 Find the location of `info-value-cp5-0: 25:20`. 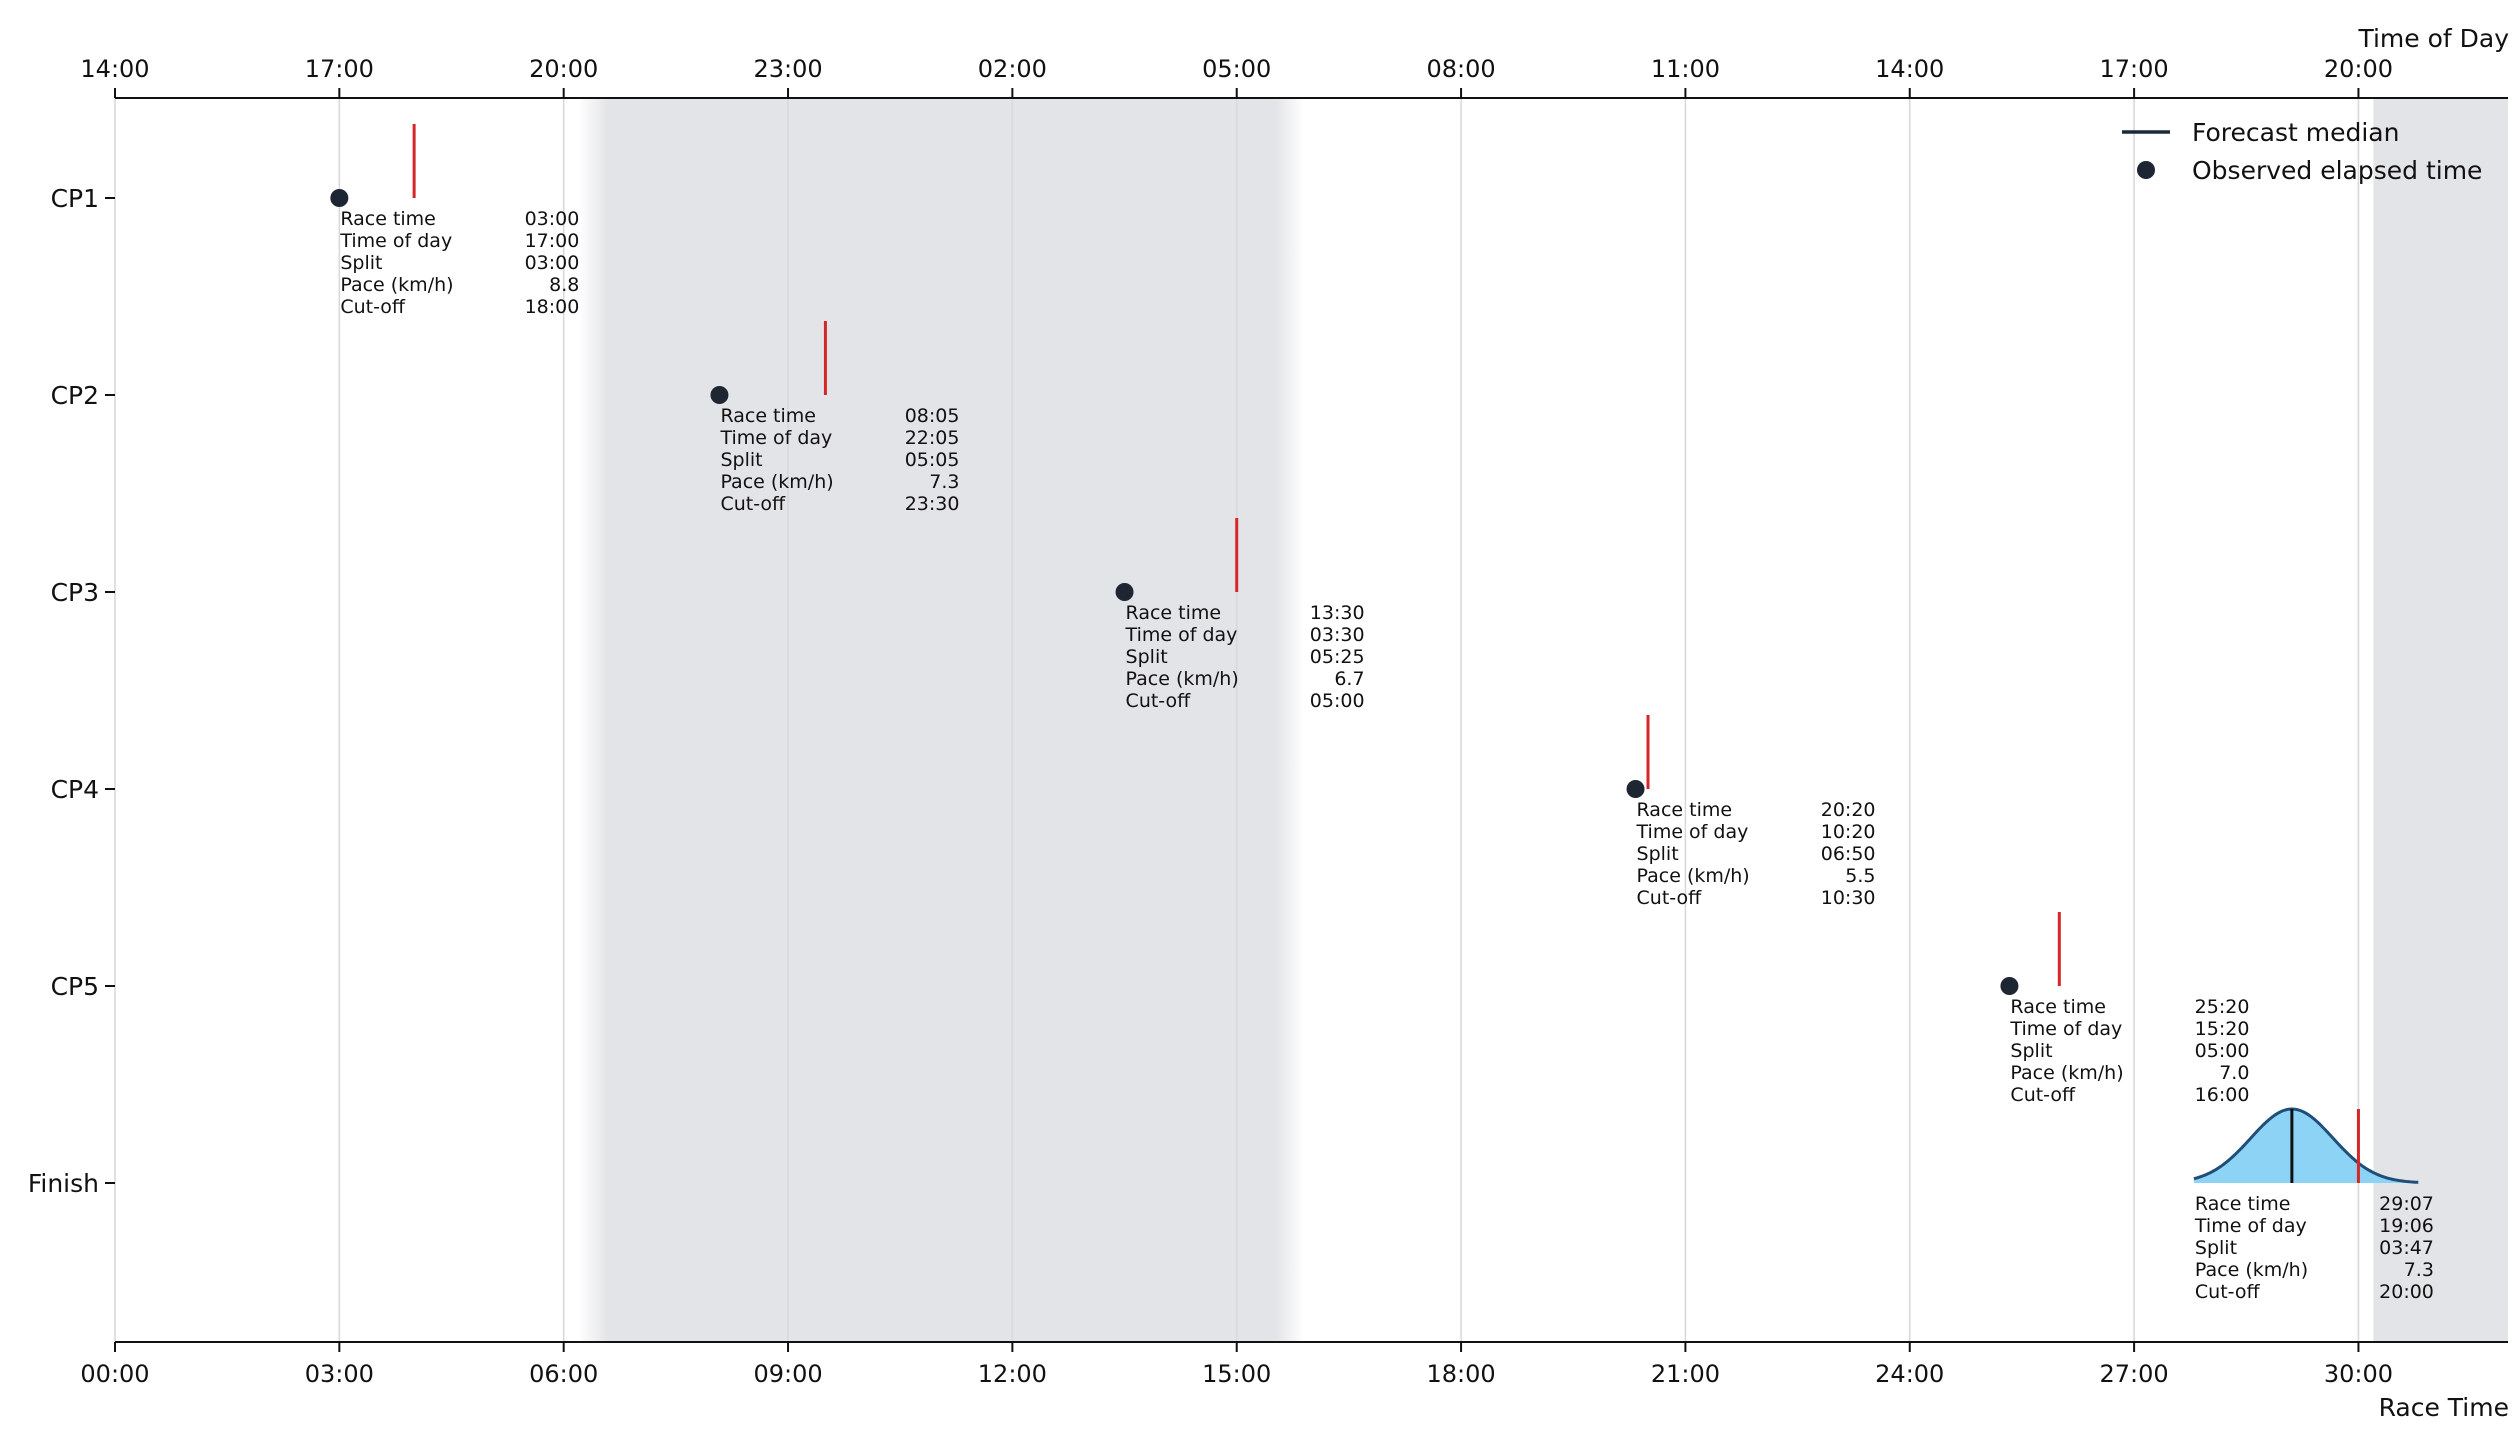

info-value-cp5-0: 25:20 is located at coordinates (2222, 1007).